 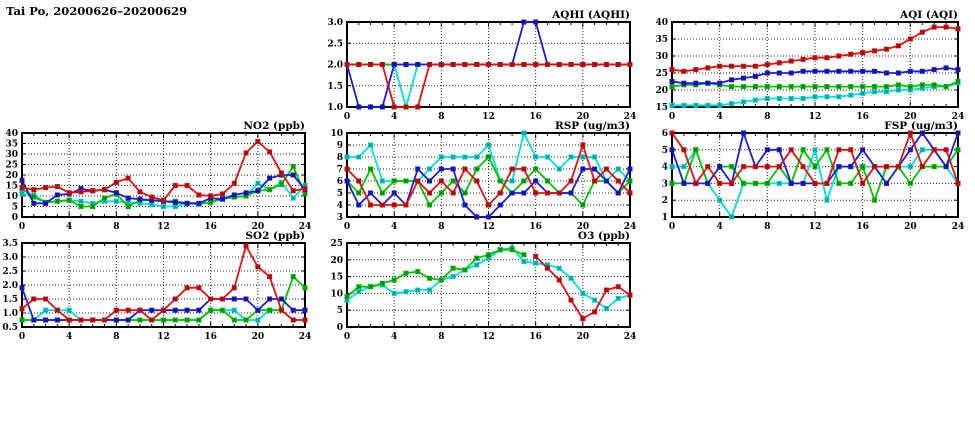 What do you see at coordinates (97, 11) in the screenshot?
I see `page-title: Tai Po, 20200626–20200629` at bounding box center [97, 11].